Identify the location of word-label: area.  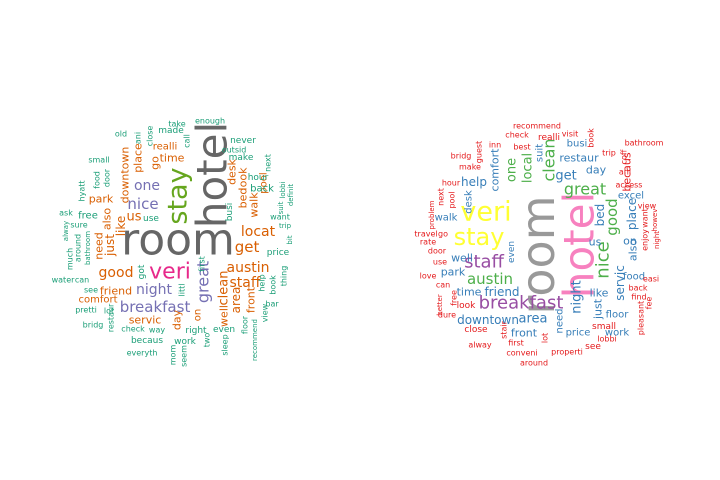
(533, 319).